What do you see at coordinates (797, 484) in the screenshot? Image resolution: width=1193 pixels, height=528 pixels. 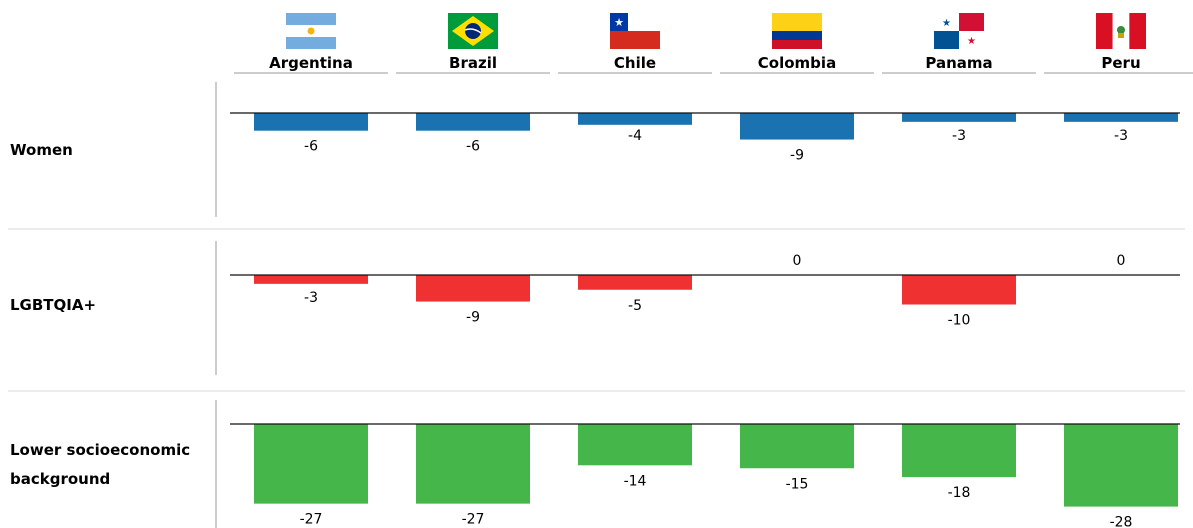 I see `value-label: -15` at bounding box center [797, 484].